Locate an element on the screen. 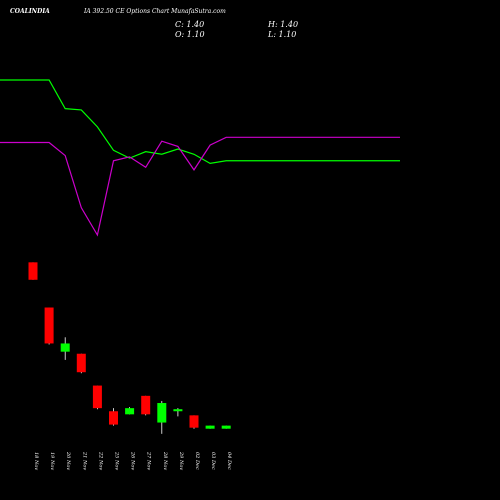  x-tick-label: 19 Nov is located at coordinates (52, 461).